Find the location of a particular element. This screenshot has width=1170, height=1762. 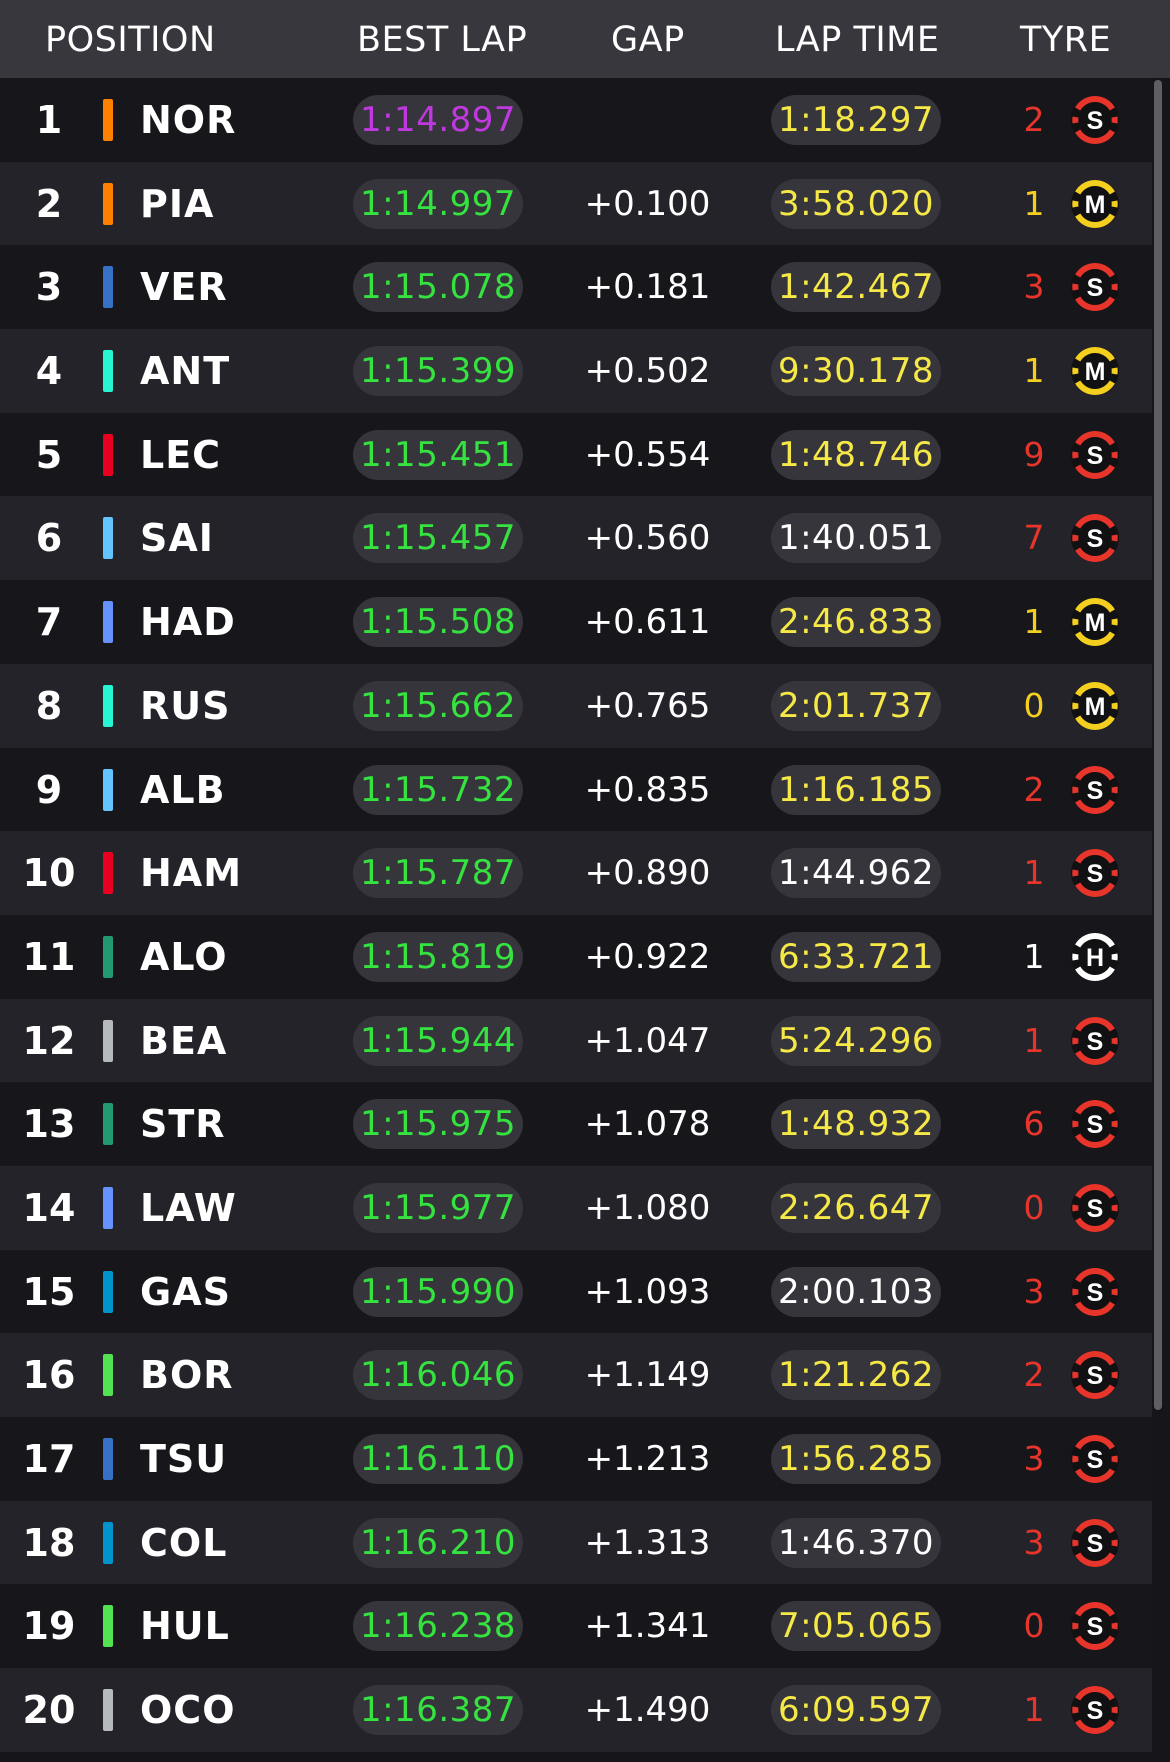

gap-to-leader: +0.502 is located at coordinates (647, 371).